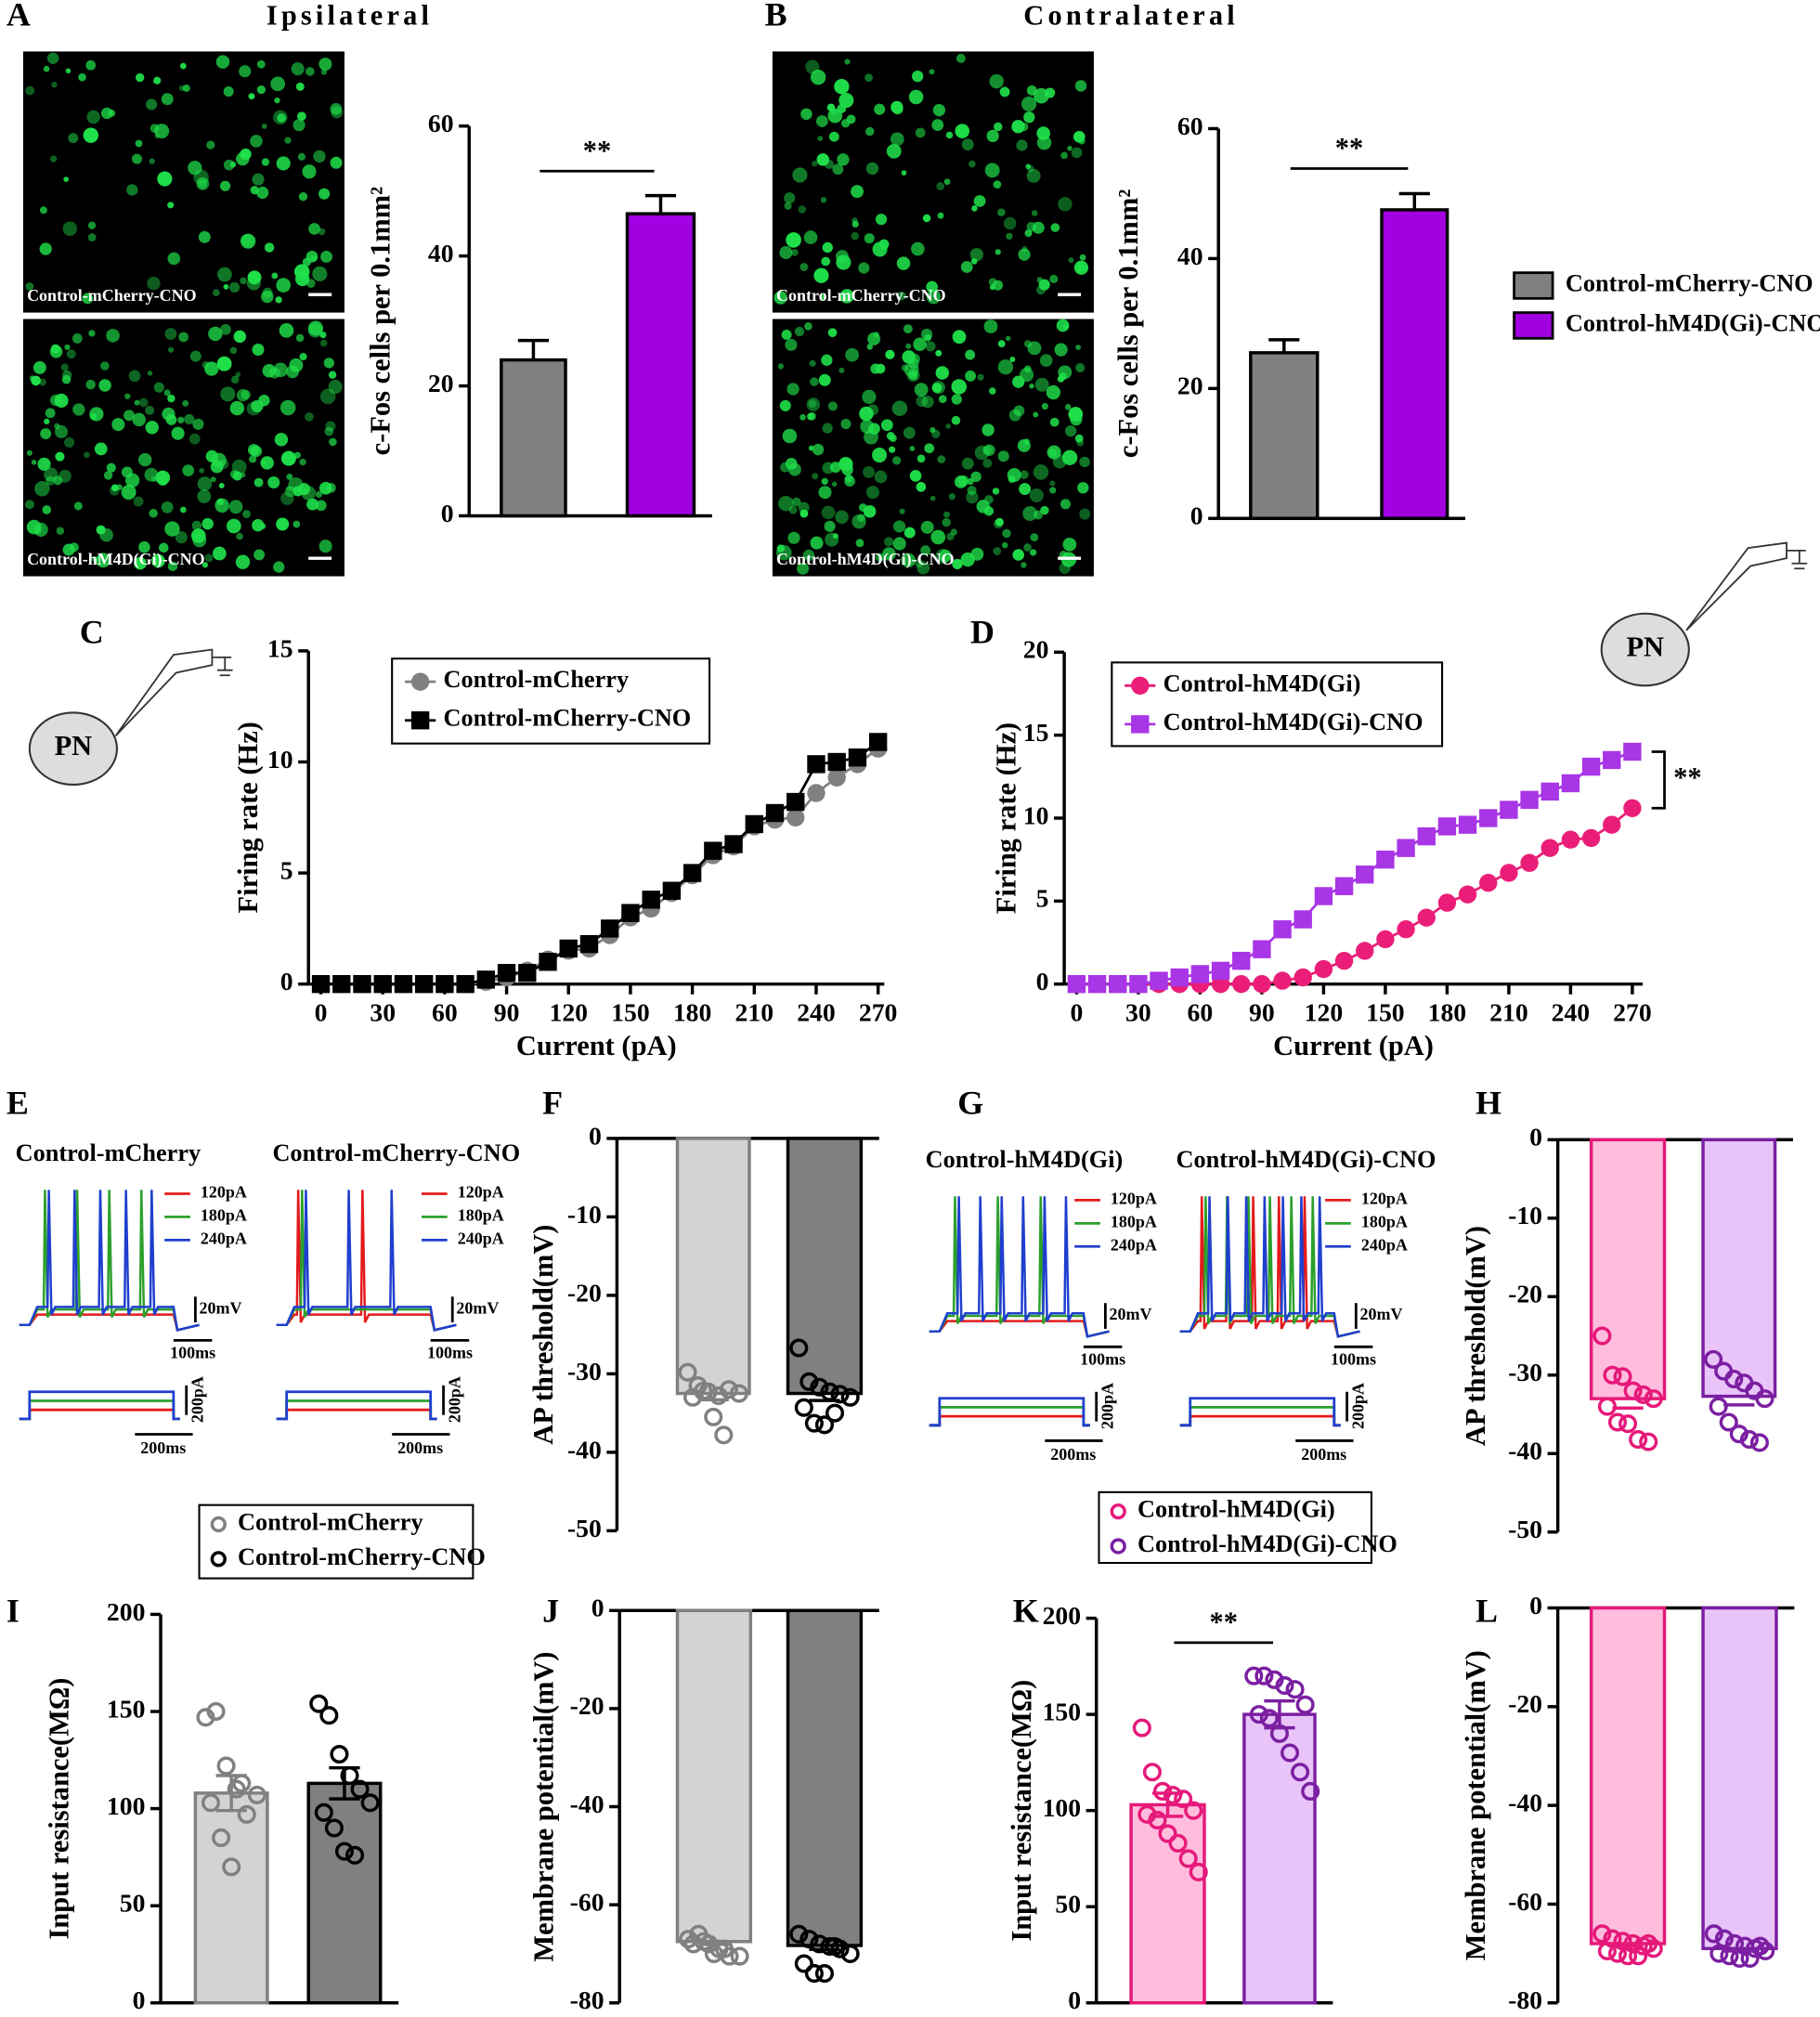 Image resolution: width=1820 pixels, height=2017 pixels. What do you see at coordinates (533, 349) in the screenshot?
I see `error-bar` at bounding box center [533, 349].